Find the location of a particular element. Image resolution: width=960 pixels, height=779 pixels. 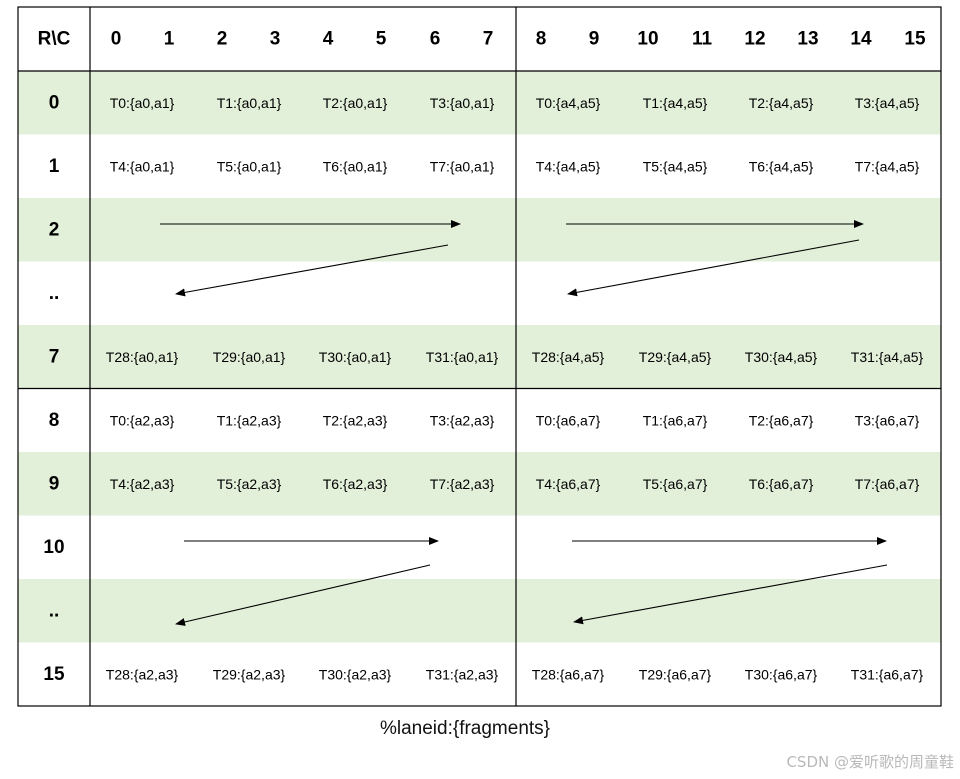

lane-cell: T30:{a0,a1} is located at coordinates (355, 357).